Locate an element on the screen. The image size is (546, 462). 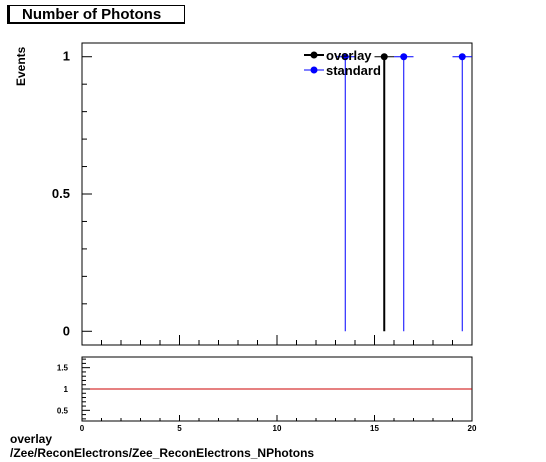
y-tick-label: 1 is located at coordinates (66, 56).